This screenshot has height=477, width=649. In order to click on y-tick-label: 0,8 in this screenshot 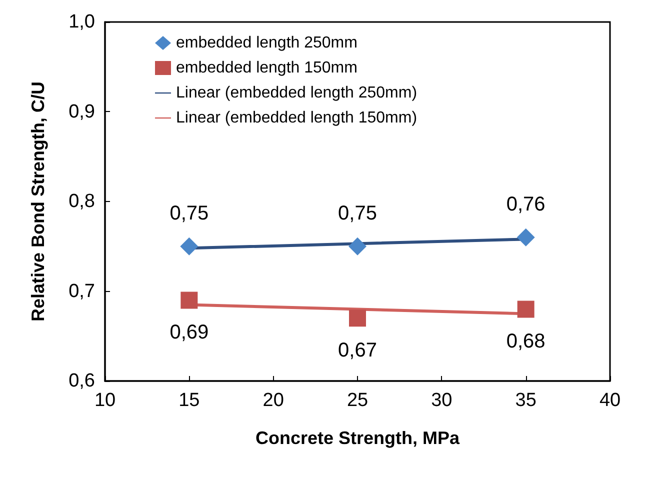, I will do `click(81, 201)`.